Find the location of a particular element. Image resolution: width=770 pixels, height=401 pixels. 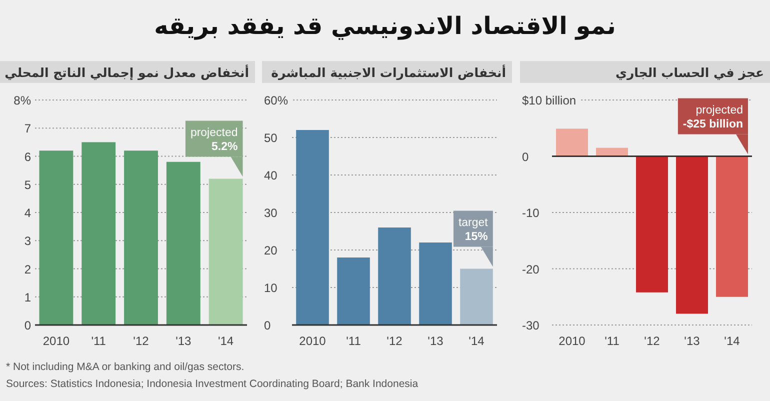

y-tick-label: 40 is located at coordinates (271, 175).